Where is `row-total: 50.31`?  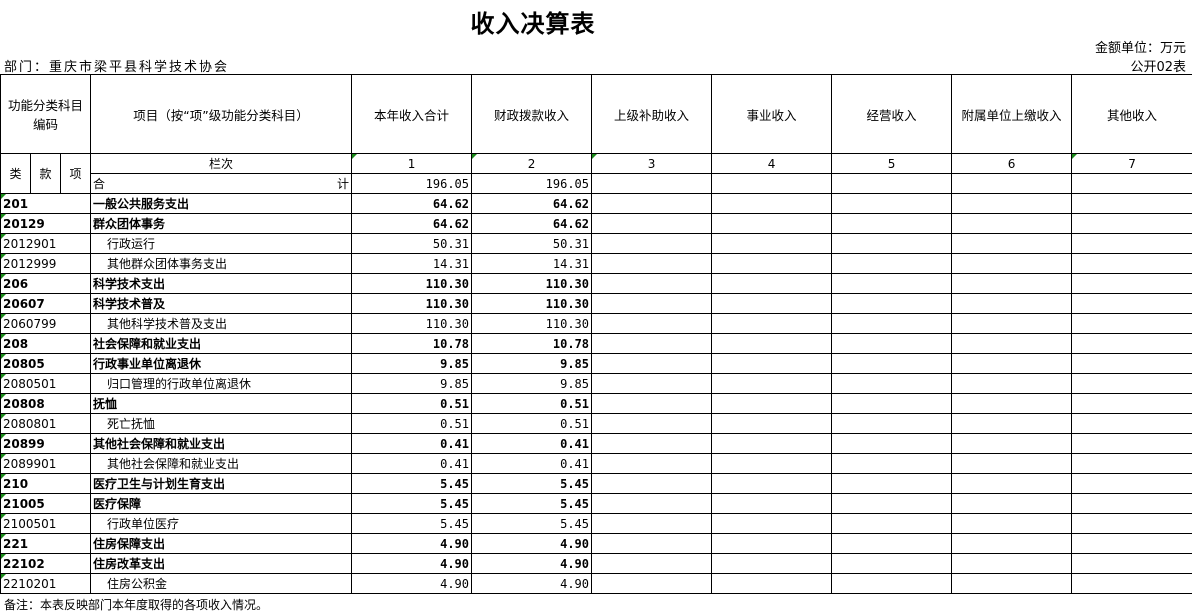 row-total: 50.31 is located at coordinates (412, 243).